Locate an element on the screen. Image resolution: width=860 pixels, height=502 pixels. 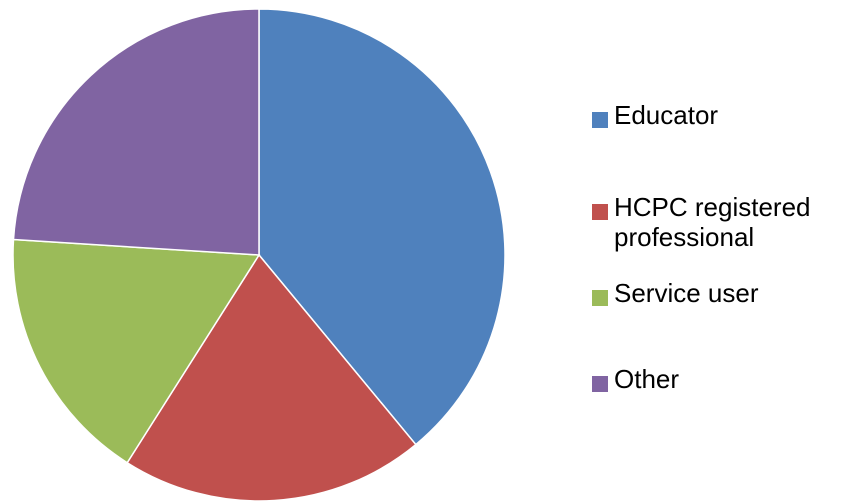
legend-label-hcpc: HCPC registered professional is located at coordinates (712, 222).